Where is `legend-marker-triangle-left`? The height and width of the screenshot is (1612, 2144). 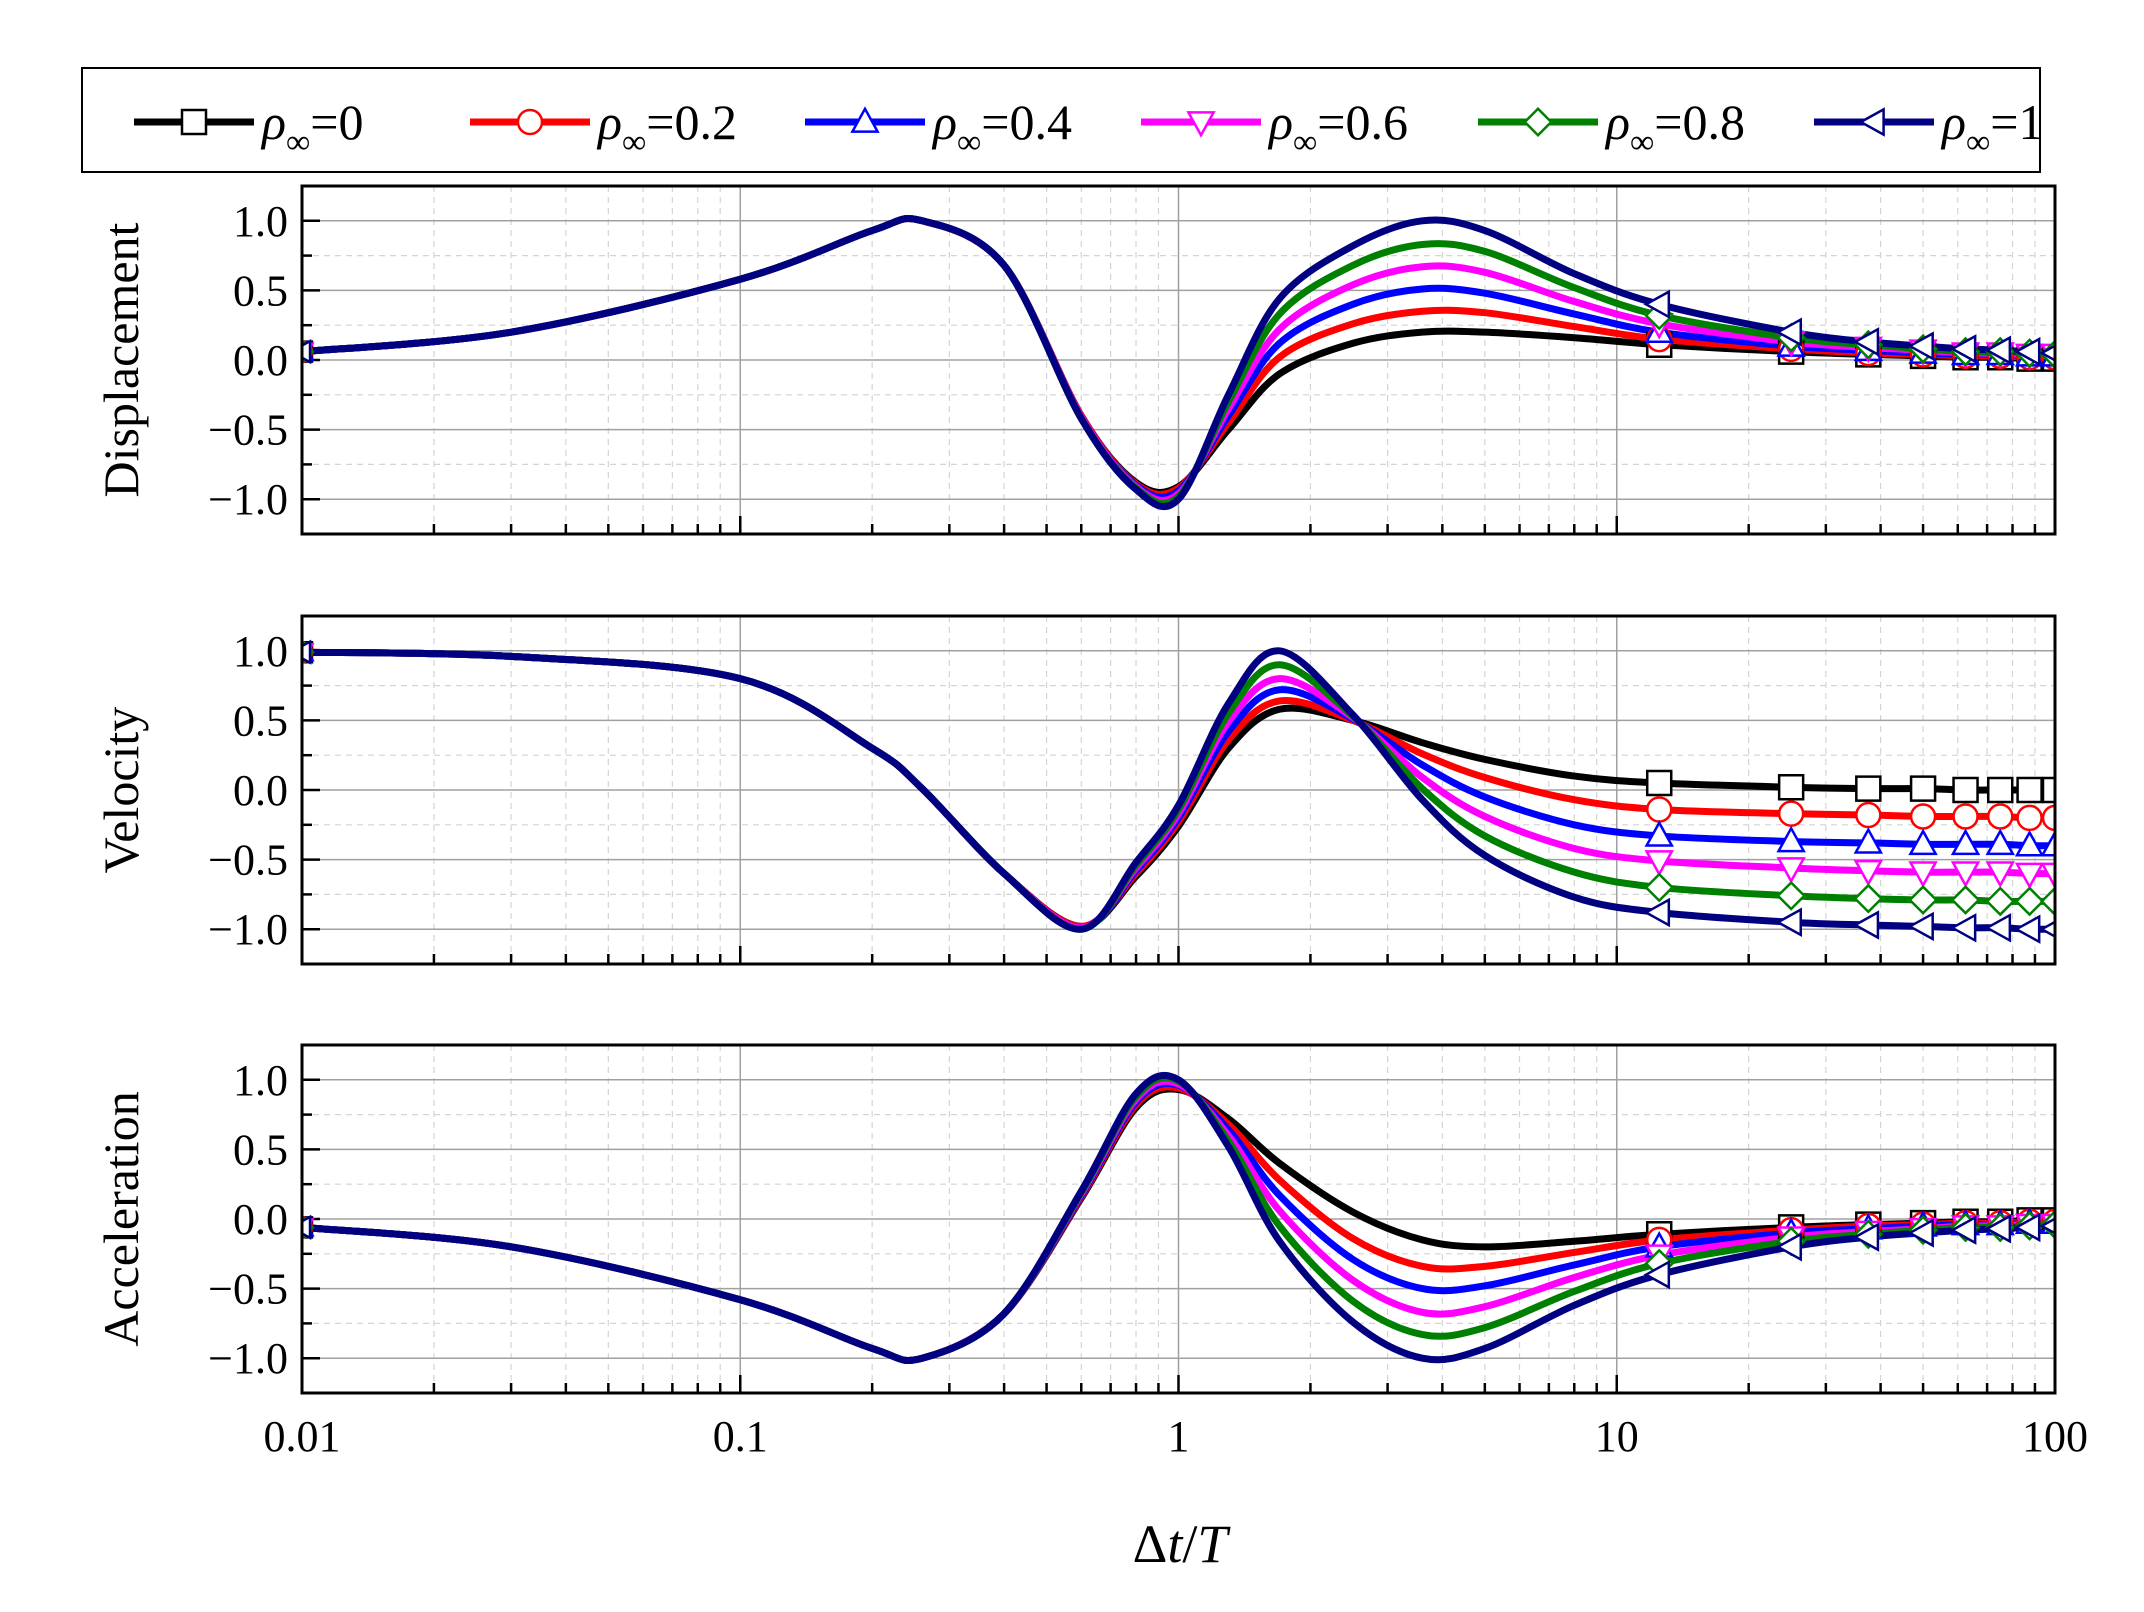 legend-marker-triangle-left is located at coordinates (1871, 122).